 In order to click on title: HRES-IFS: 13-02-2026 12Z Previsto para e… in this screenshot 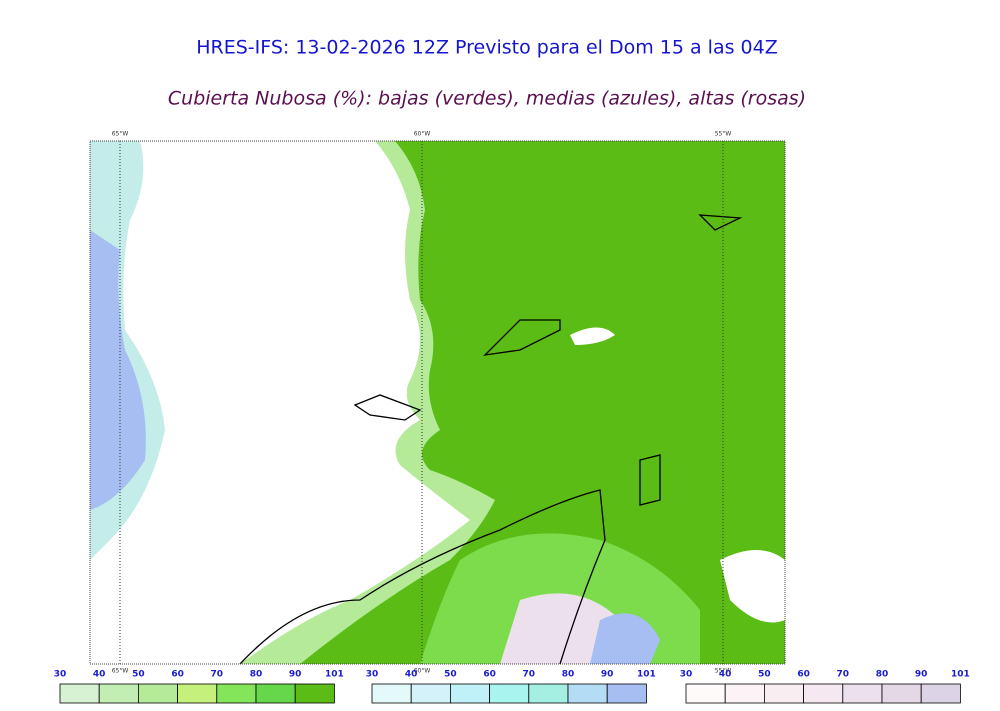, I will do `click(487, 48)`.